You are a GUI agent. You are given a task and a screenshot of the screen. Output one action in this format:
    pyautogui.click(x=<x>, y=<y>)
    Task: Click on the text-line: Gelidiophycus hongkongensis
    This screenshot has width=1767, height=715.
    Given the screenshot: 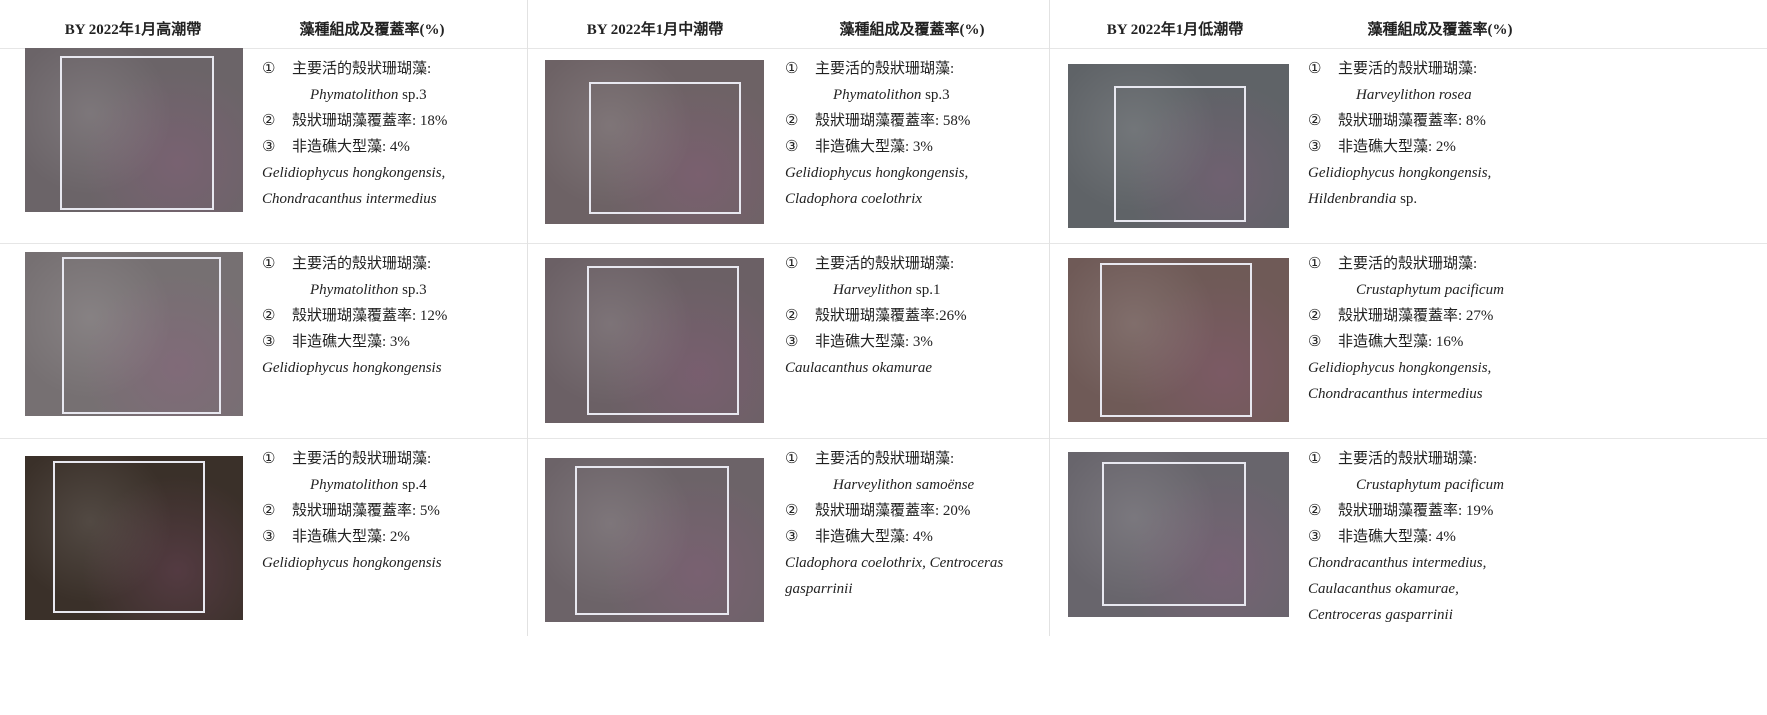 What is the action you would take?
    pyautogui.click(x=388, y=563)
    